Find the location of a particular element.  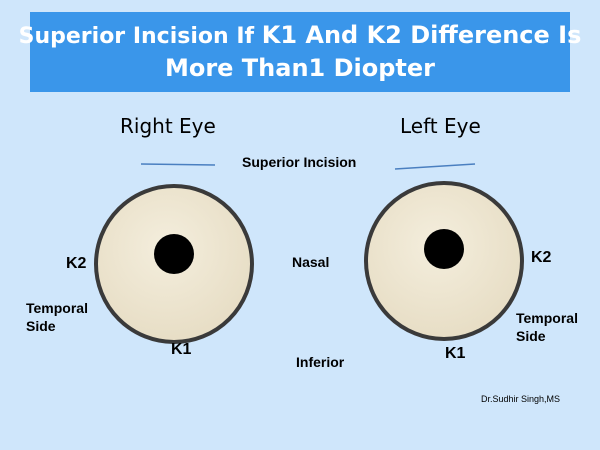

left-eye-k1-label: K1 is located at coordinates (455, 353).